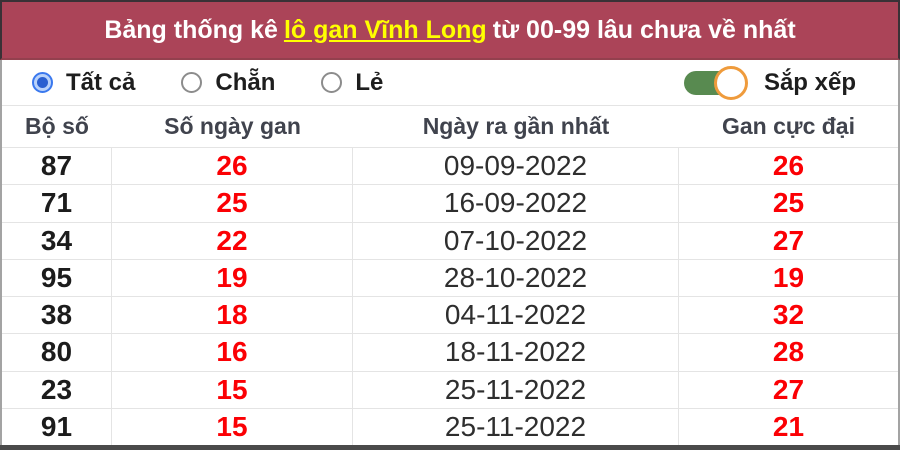 This screenshot has width=900, height=450. What do you see at coordinates (809, 82) in the screenshot?
I see `sort-toggle-label: Sắp xếp` at bounding box center [809, 82].